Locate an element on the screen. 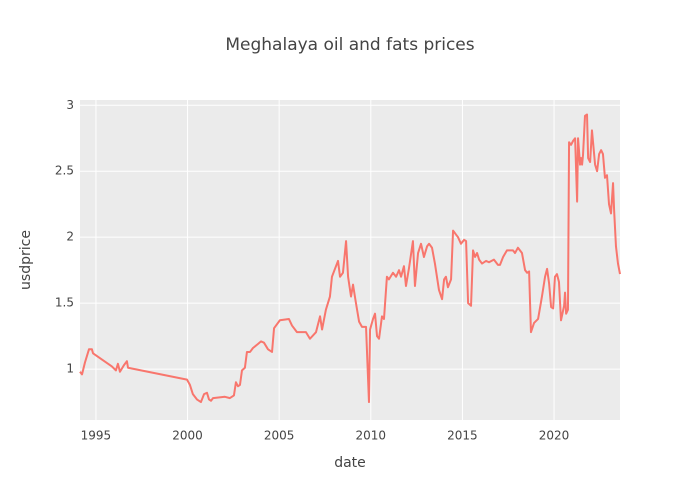 The height and width of the screenshot is (500, 700). x-tick-label: 2015 is located at coordinates (462, 436).